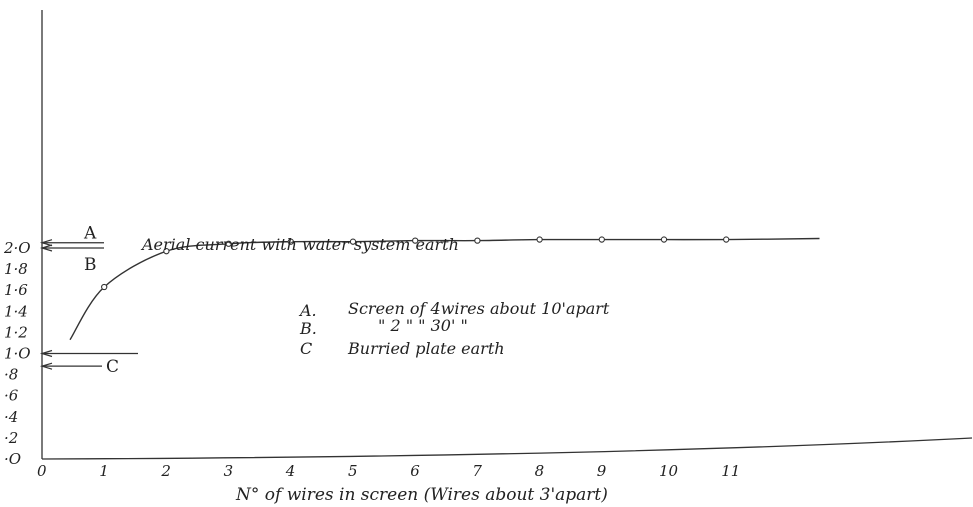 This screenshot has height=507, width=973. What do you see at coordinates (90, 265) in the screenshot?
I see `marker-b: B` at bounding box center [90, 265].